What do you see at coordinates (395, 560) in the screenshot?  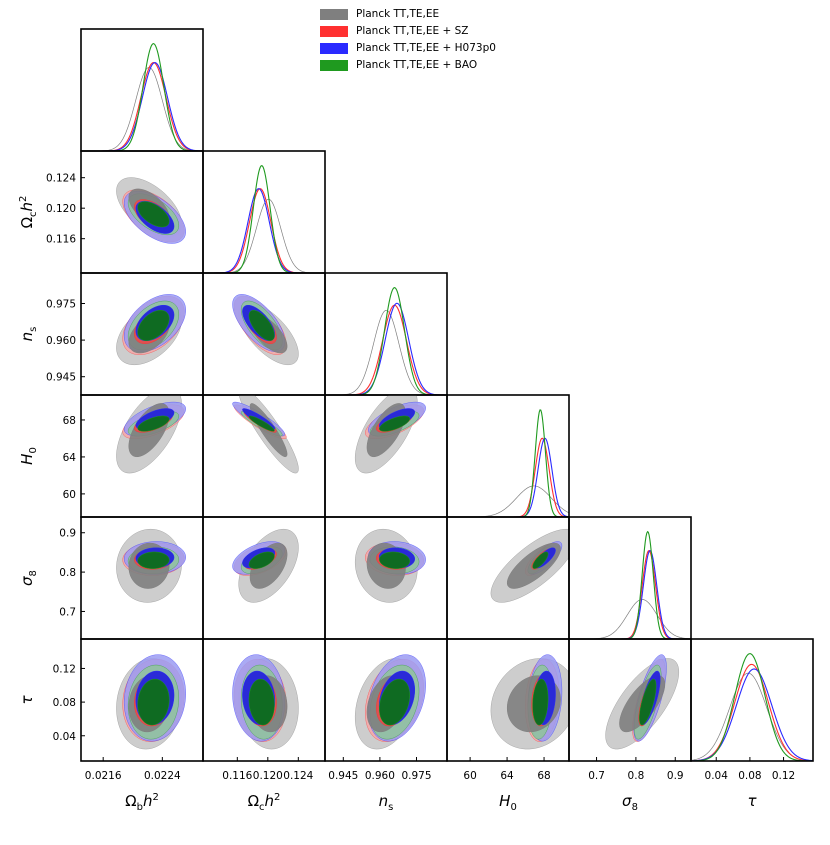 I see `contour-68-s8-ns` at bounding box center [395, 560].